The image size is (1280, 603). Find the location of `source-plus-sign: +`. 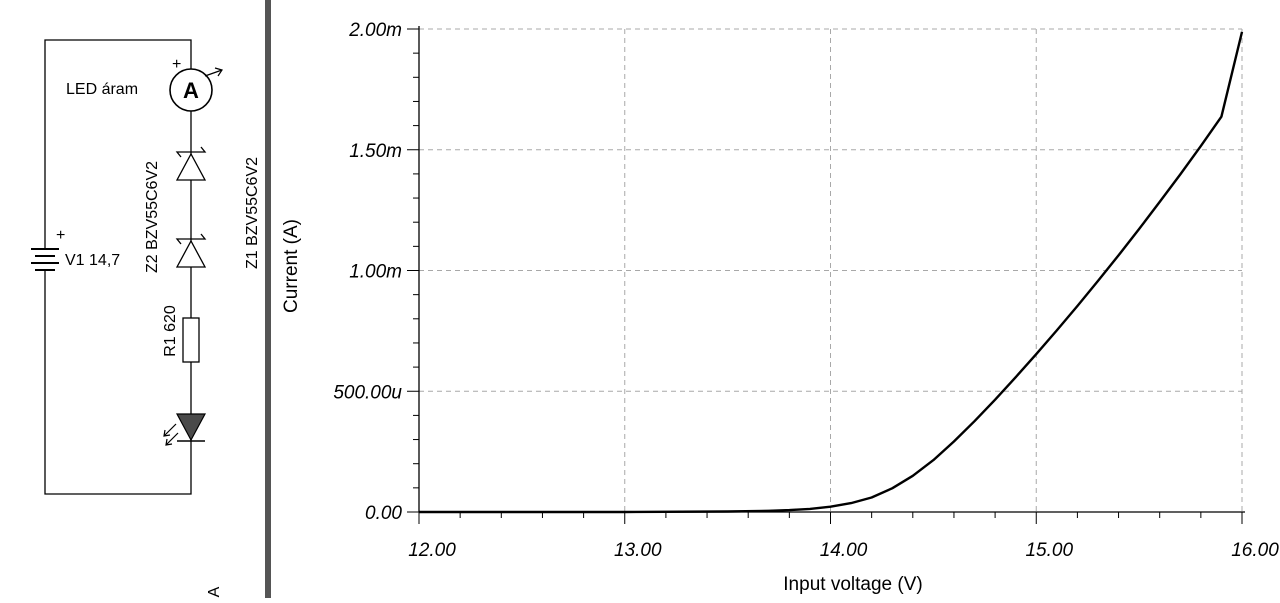

source-plus-sign: + is located at coordinates (60, 235).